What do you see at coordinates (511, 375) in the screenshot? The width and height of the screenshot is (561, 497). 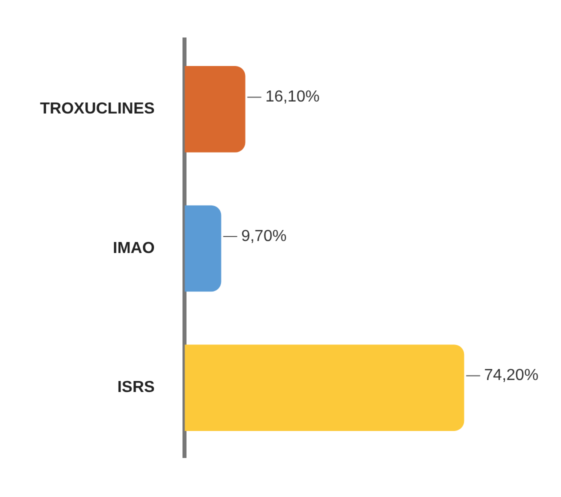 I see `data-label: 74,20%` at bounding box center [511, 375].